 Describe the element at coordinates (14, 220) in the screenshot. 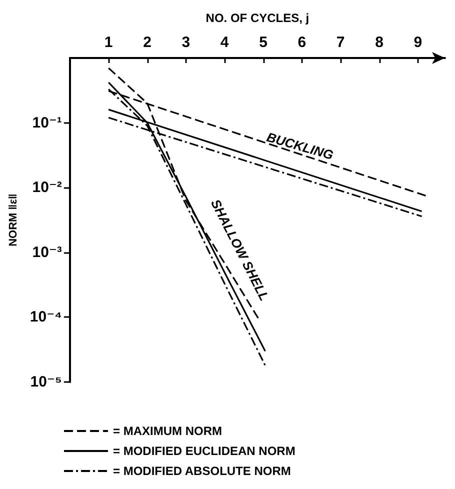

I see `y-axis-title: NORM ‖ε‖` at that location.